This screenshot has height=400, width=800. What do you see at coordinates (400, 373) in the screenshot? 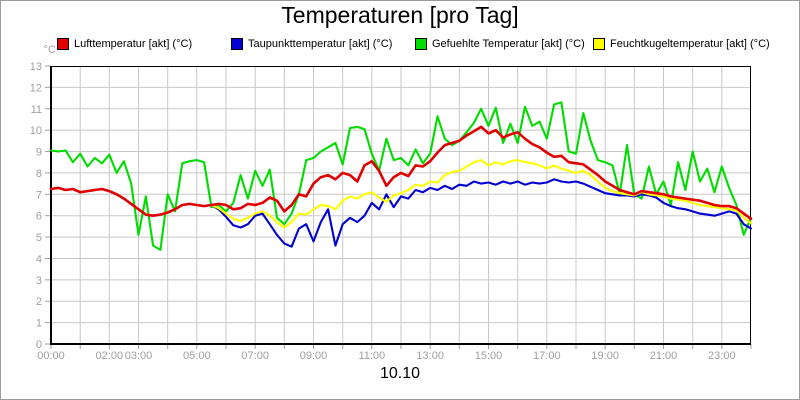
I see `x-axis-date-label: 10.10` at bounding box center [400, 373].